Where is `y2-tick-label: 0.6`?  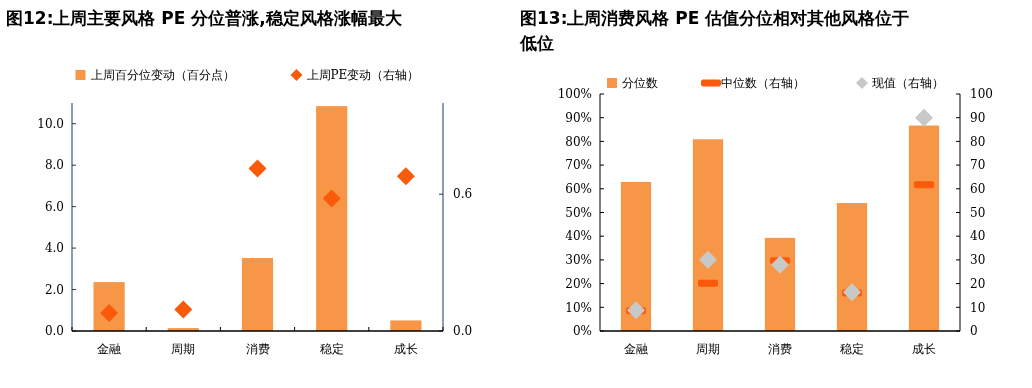
y2-tick-label: 0.6 is located at coordinates (463, 194).